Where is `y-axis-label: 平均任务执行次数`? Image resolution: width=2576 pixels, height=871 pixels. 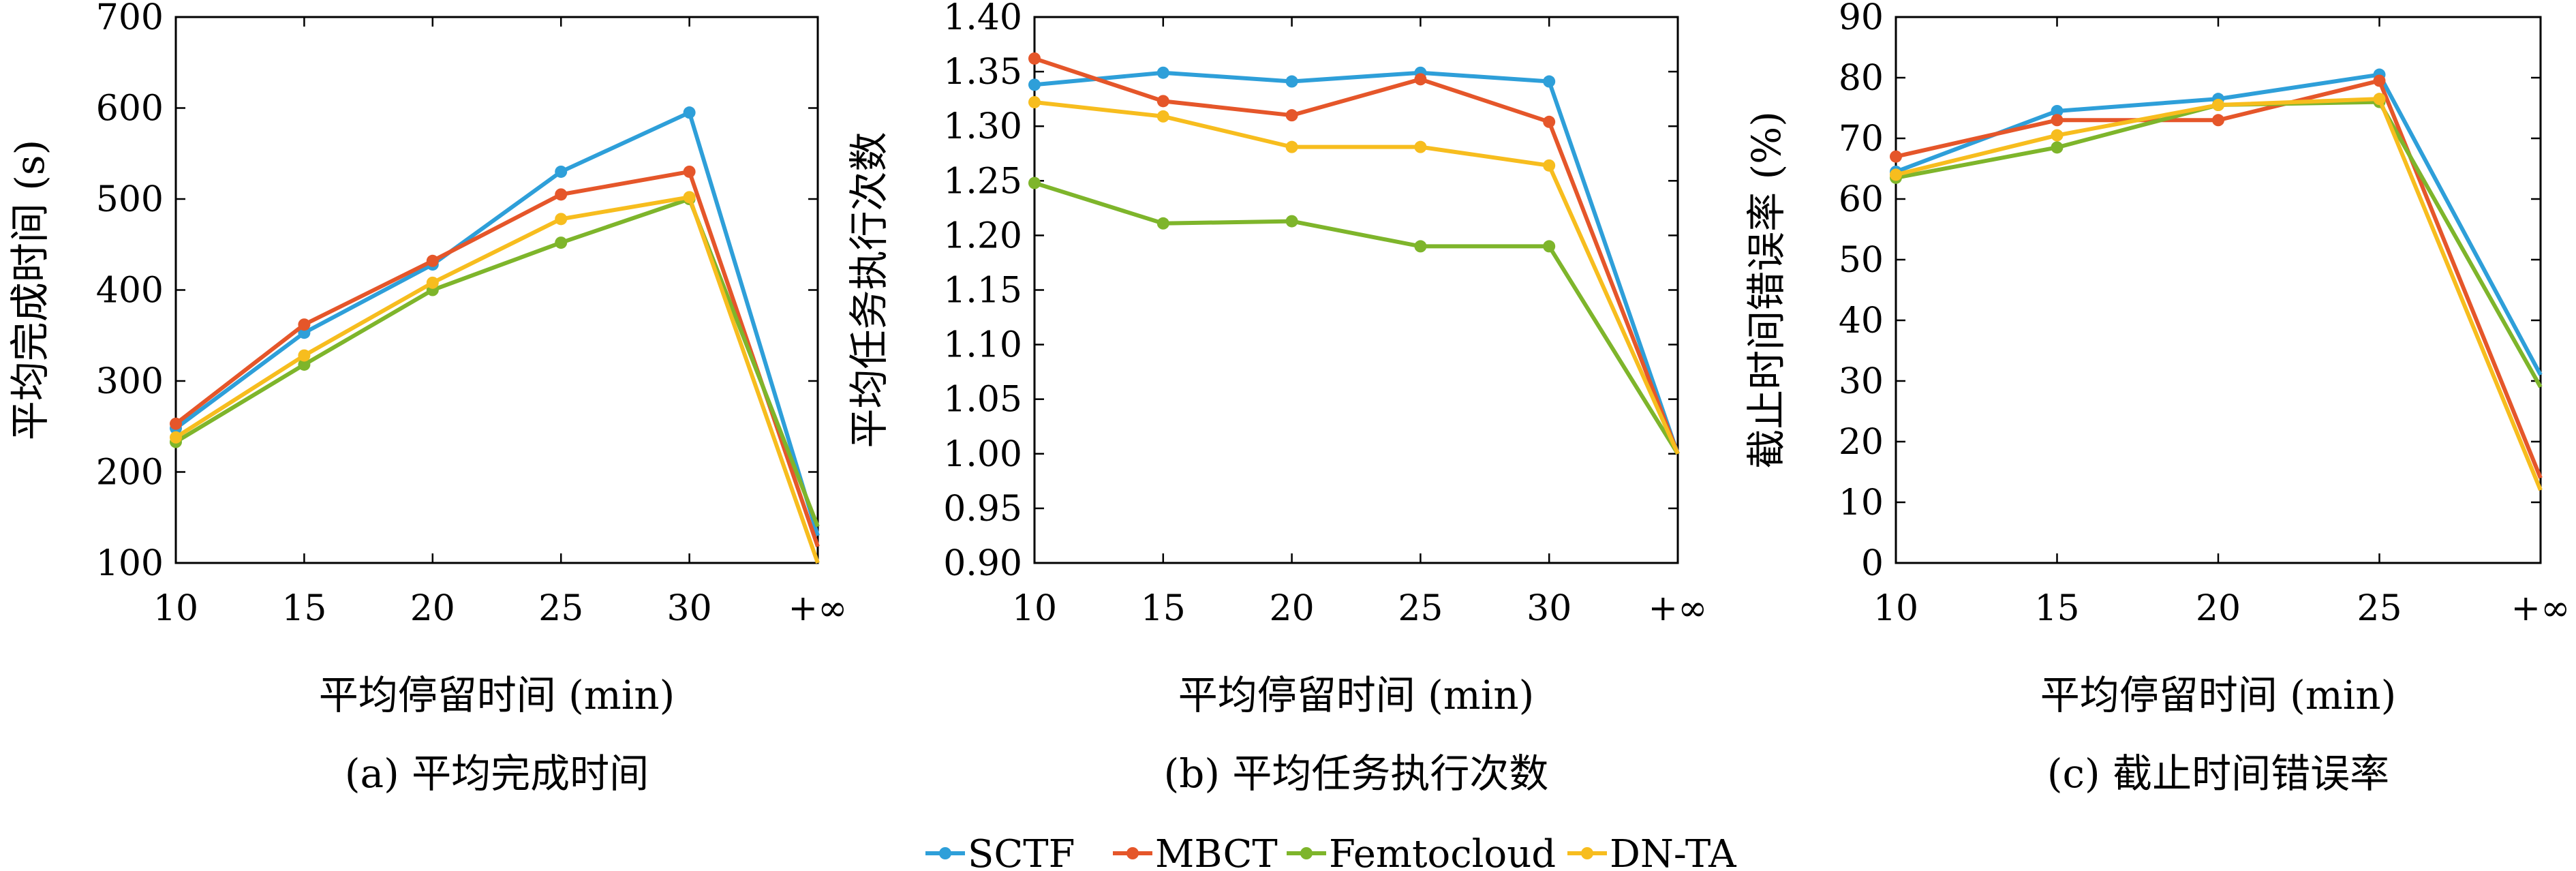
y-axis-label: 平均任务执行次数 is located at coordinates (869, 290).